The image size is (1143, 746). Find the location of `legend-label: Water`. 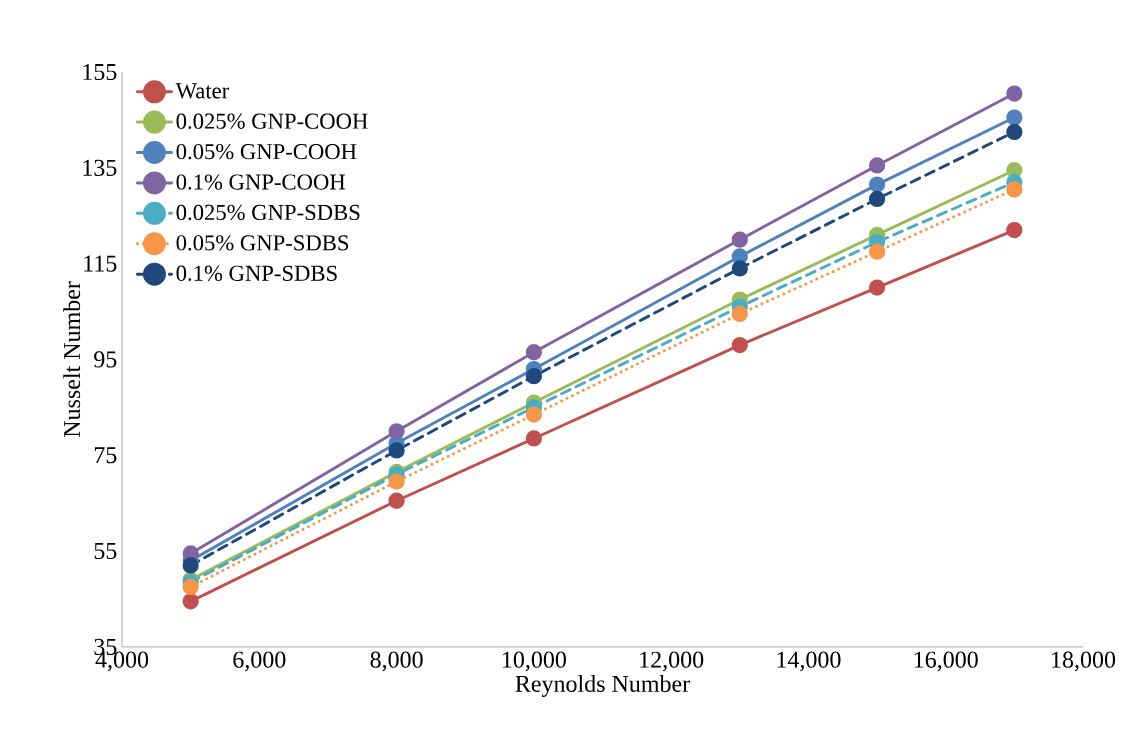

legend-label: Water is located at coordinates (202, 91).